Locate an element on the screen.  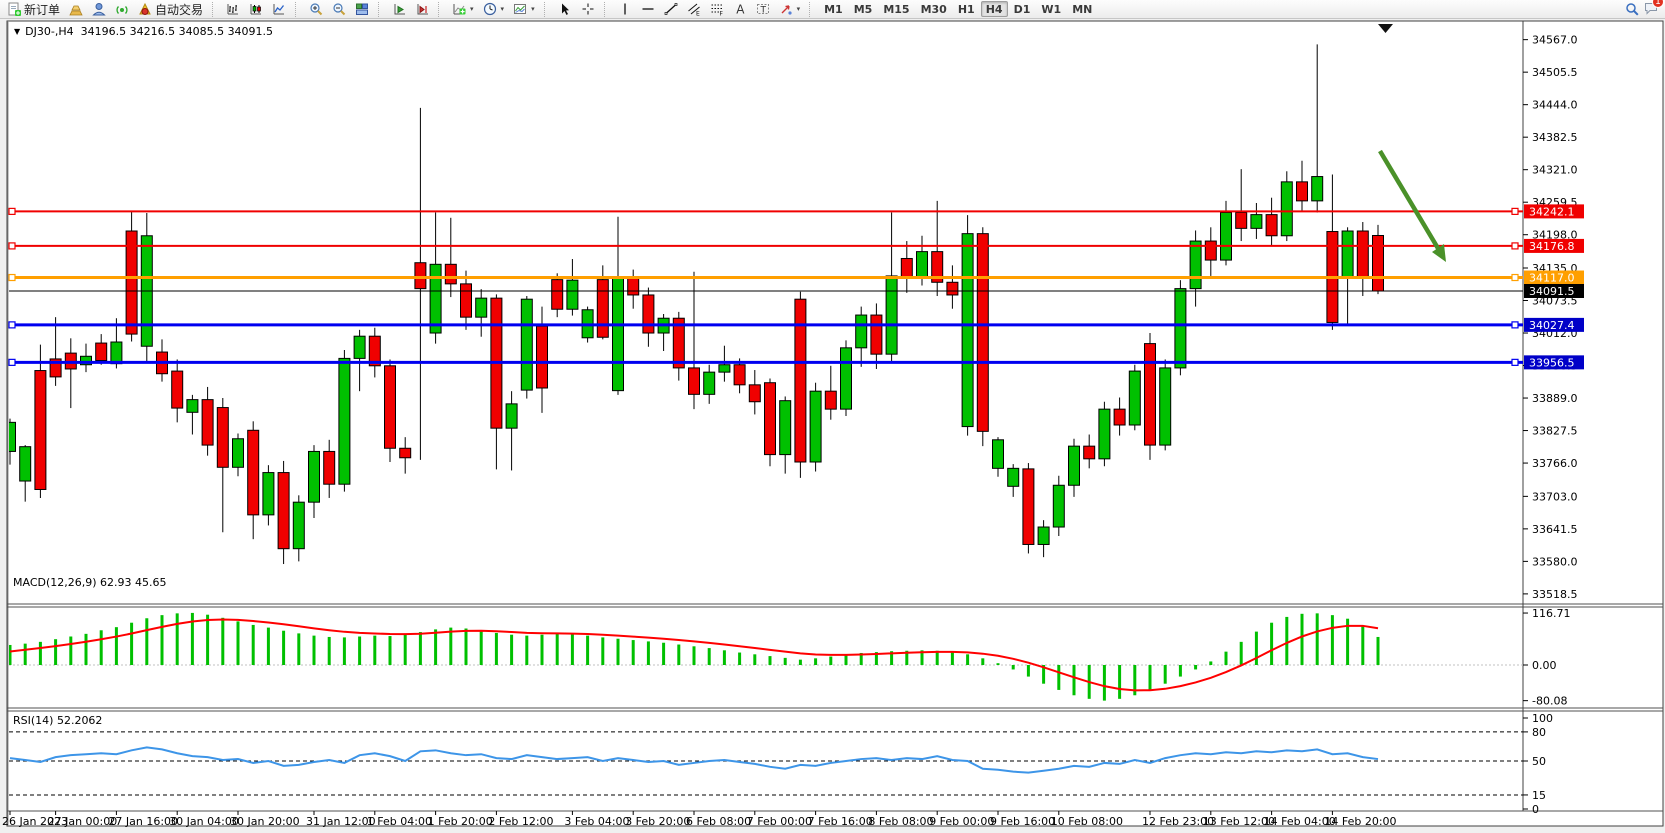
cursor-glyph is located at coordinates (565, 9).